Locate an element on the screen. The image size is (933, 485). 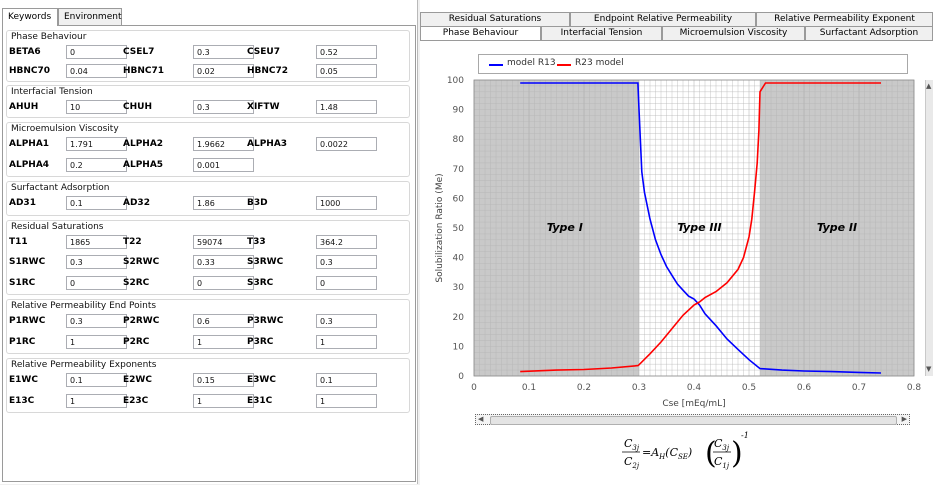
field-input: 1.9662 is located at coordinates (223, 144).